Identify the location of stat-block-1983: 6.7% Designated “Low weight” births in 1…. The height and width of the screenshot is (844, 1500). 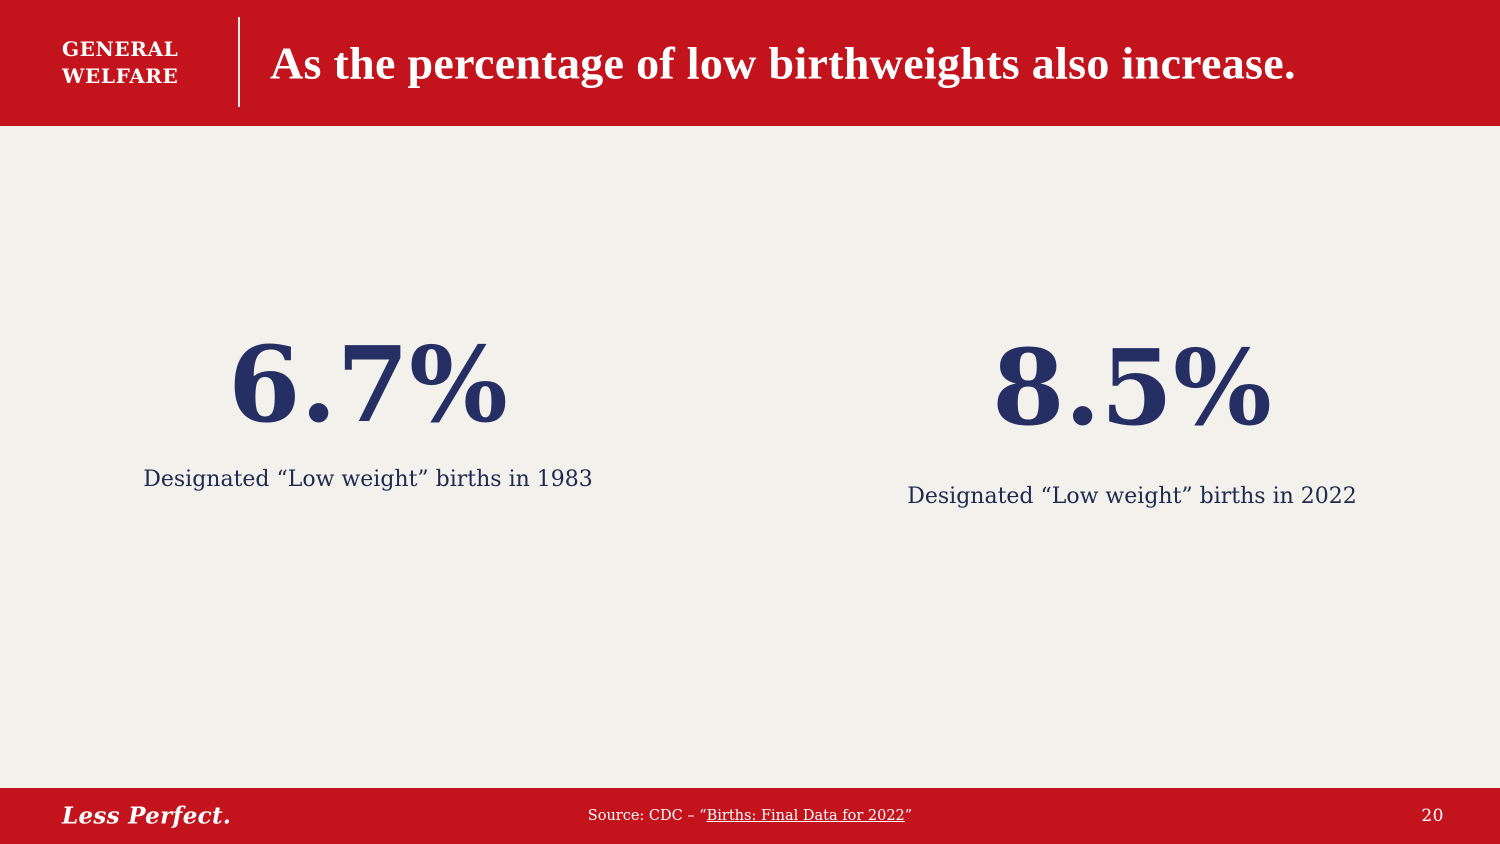
(368, 411).